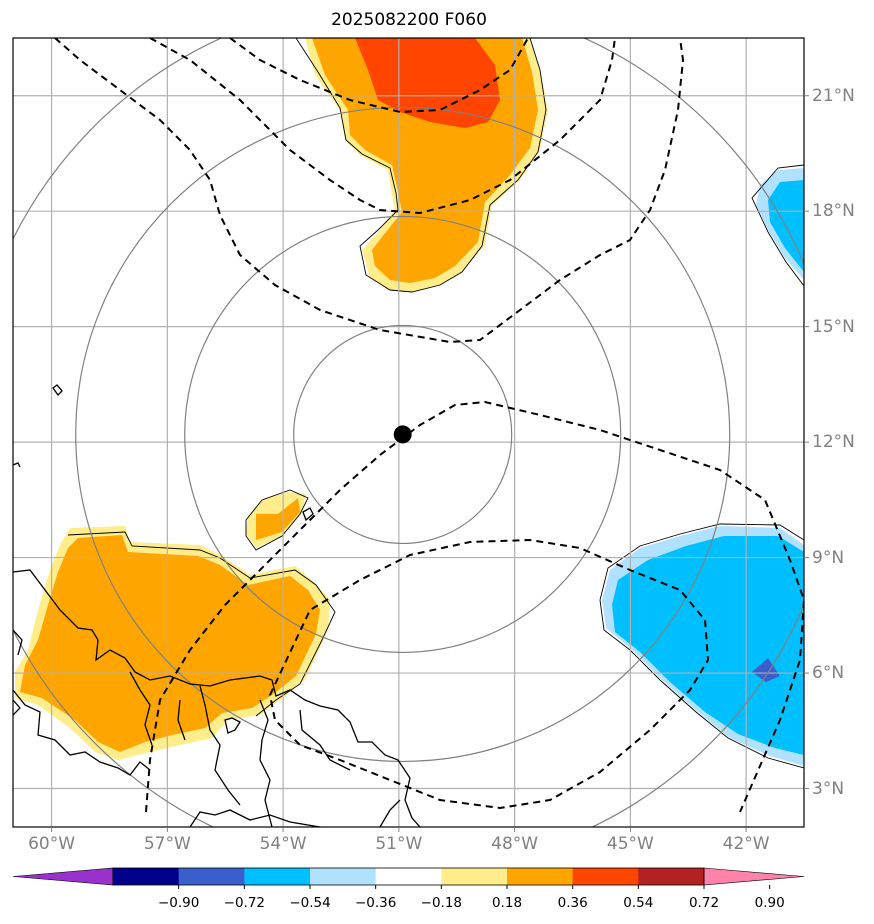 The height and width of the screenshot is (924, 874). What do you see at coordinates (17, 465) in the screenshot?
I see `island-tiny` at bounding box center [17, 465].